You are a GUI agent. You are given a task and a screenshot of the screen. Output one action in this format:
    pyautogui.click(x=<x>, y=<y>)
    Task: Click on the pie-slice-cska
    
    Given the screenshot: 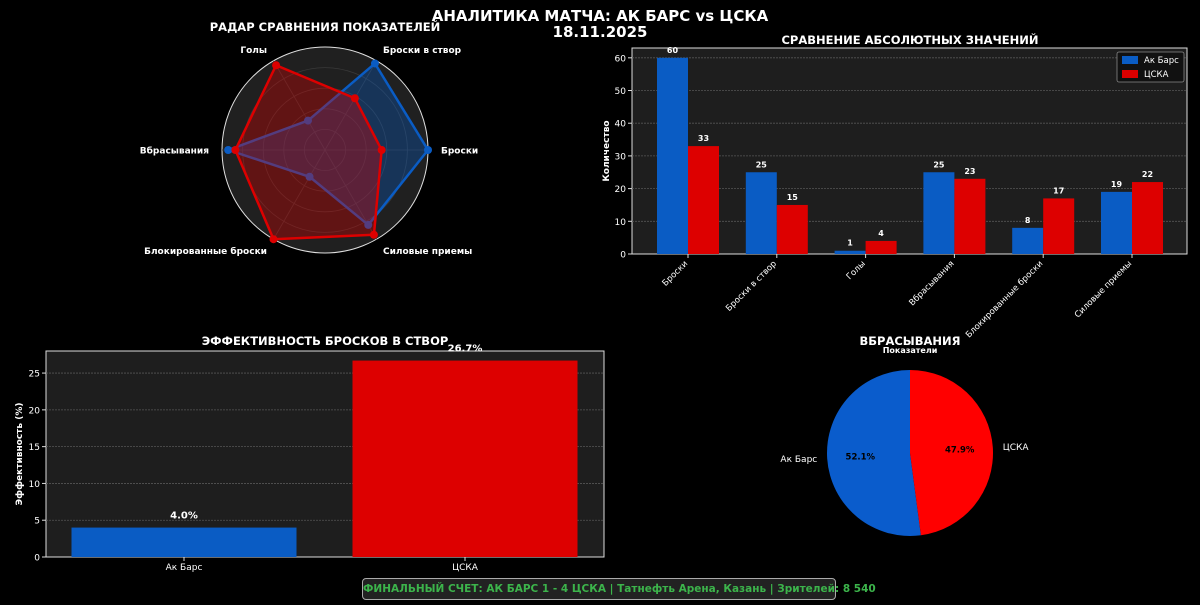 What is the action you would take?
    pyautogui.click(x=951, y=453)
    